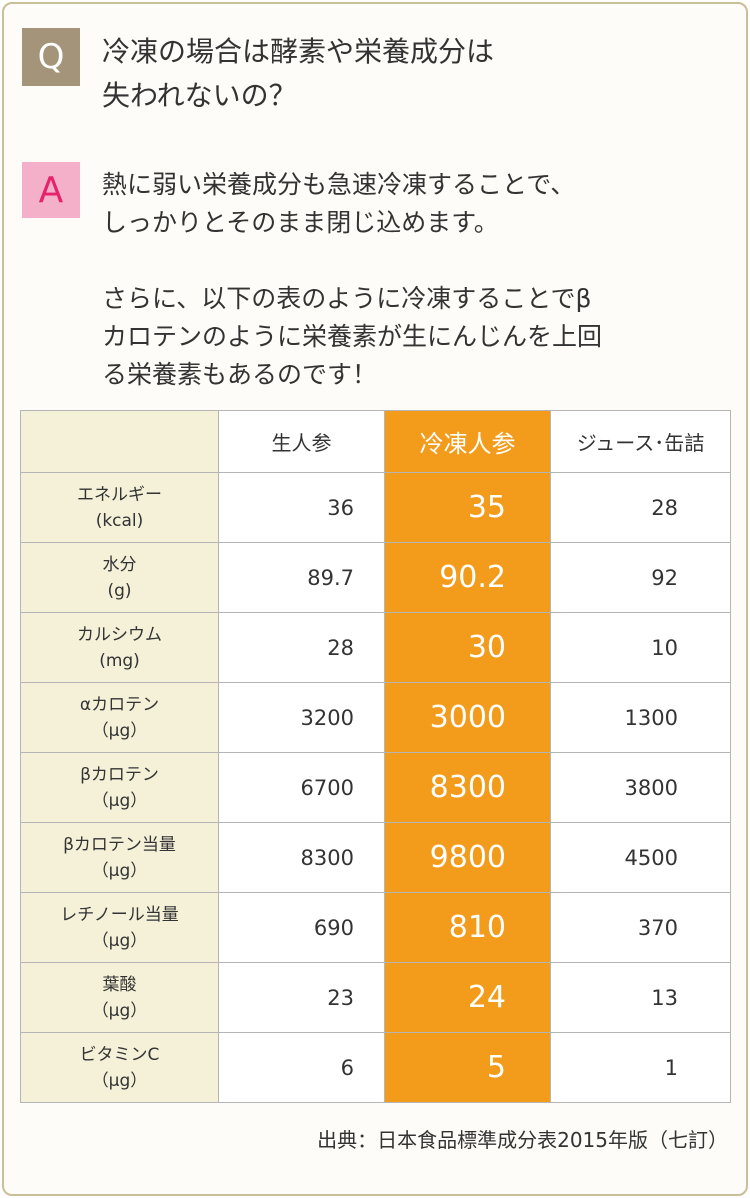 The height and width of the screenshot is (1198, 750). Describe the element at coordinates (301, 927) in the screenshot. I see `raw-carrot-value: 690` at that location.